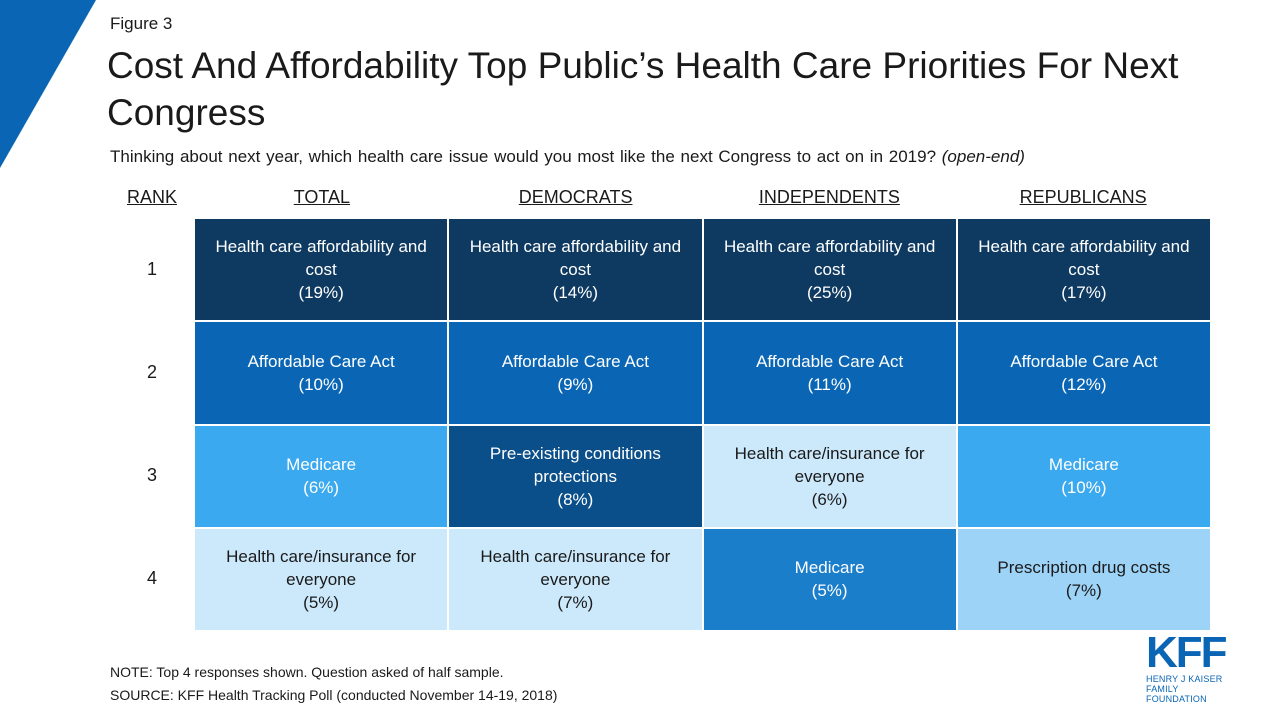 Image resolution: width=1280 pixels, height=720 pixels. Describe the element at coordinates (829, 579) in the screenshot. I see `table-cell: Medicare (5%)` at that location.